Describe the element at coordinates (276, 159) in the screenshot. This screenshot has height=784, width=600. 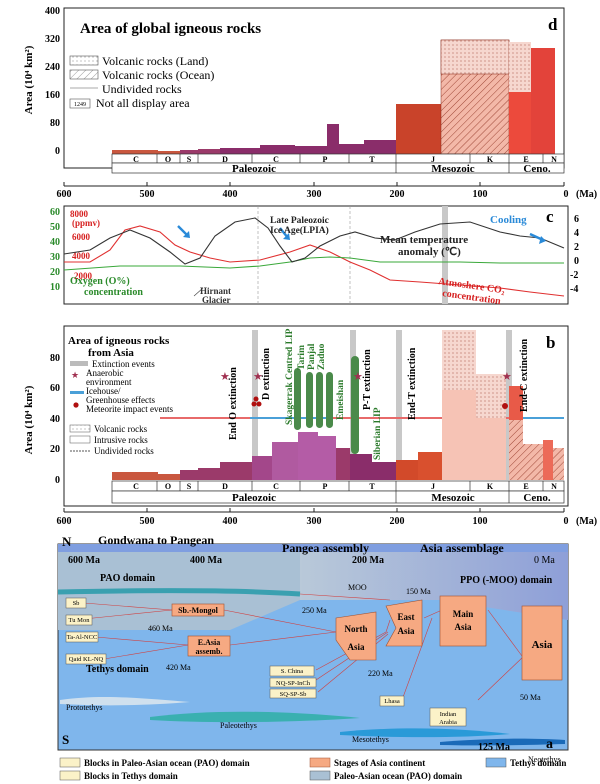
I see `d-period: C` at that location.